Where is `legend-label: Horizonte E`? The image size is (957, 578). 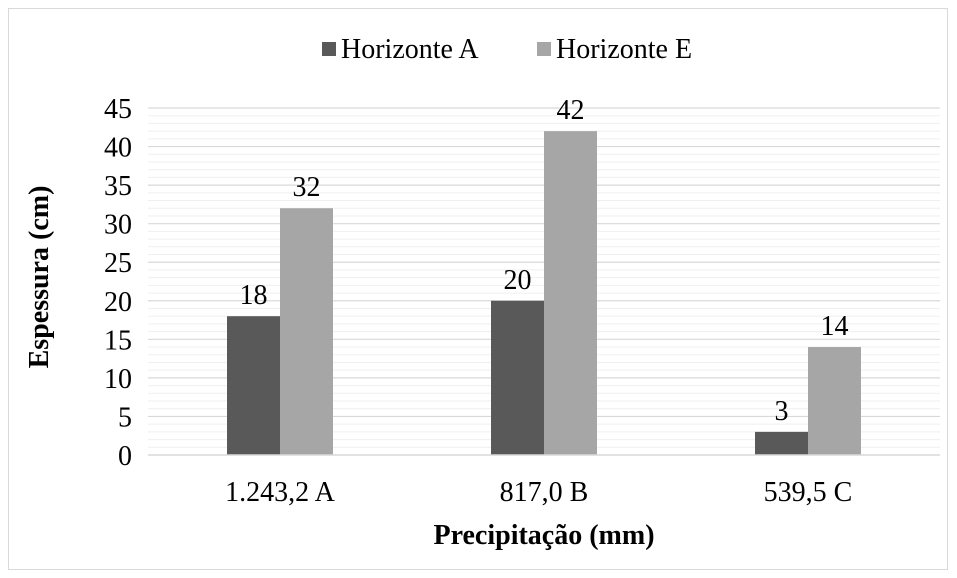
legend-label: Horizonte E is located at coordinates (624, 49).